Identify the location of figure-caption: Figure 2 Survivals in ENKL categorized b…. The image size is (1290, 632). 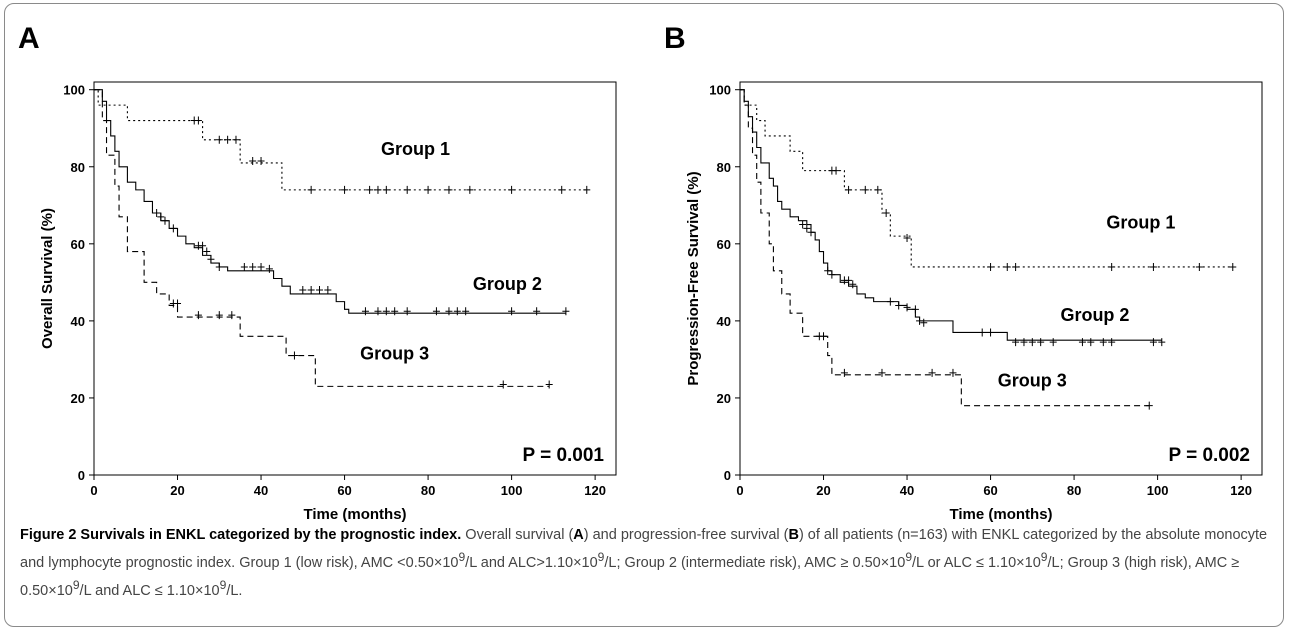
(645, 563).